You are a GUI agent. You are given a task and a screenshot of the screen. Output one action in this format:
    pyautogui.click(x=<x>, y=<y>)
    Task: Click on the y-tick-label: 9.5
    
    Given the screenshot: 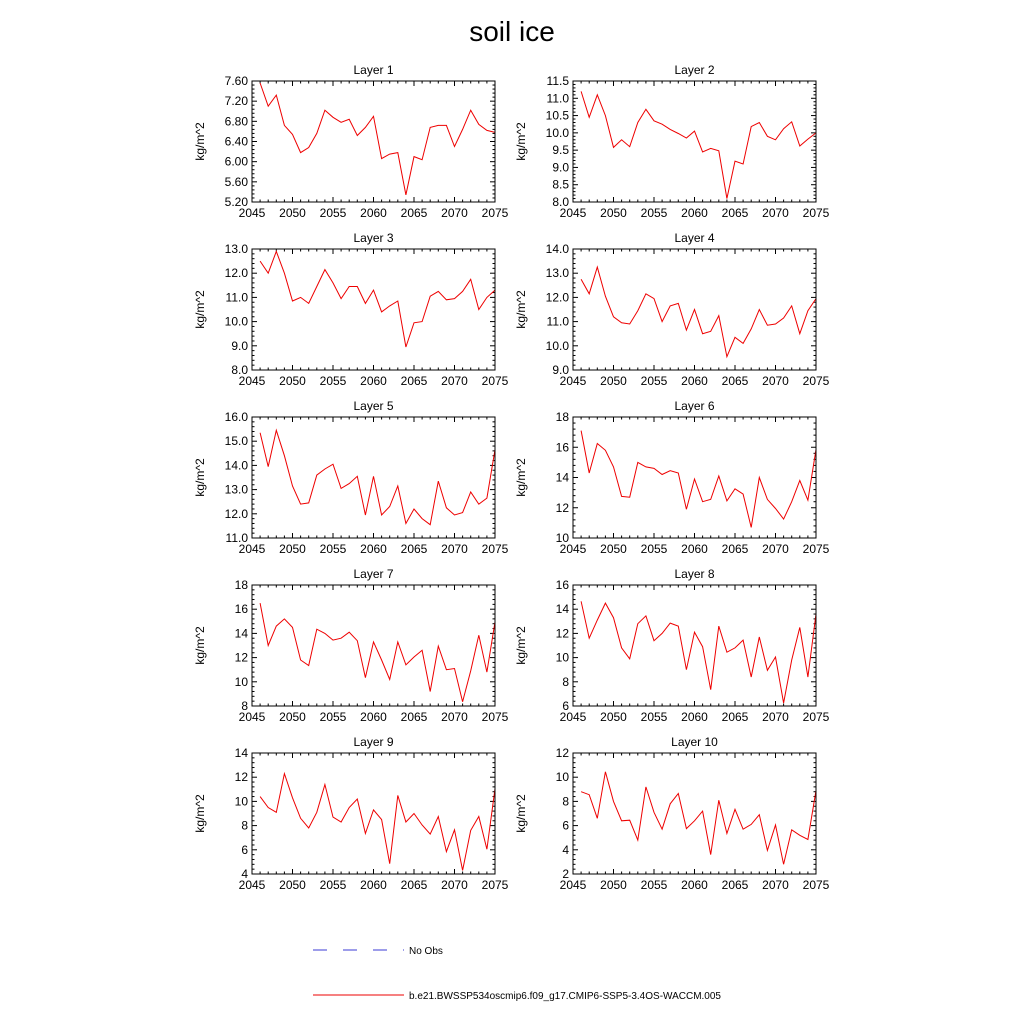 What is the action you would take?
    pyautogui.click(x=560, y=150)
    